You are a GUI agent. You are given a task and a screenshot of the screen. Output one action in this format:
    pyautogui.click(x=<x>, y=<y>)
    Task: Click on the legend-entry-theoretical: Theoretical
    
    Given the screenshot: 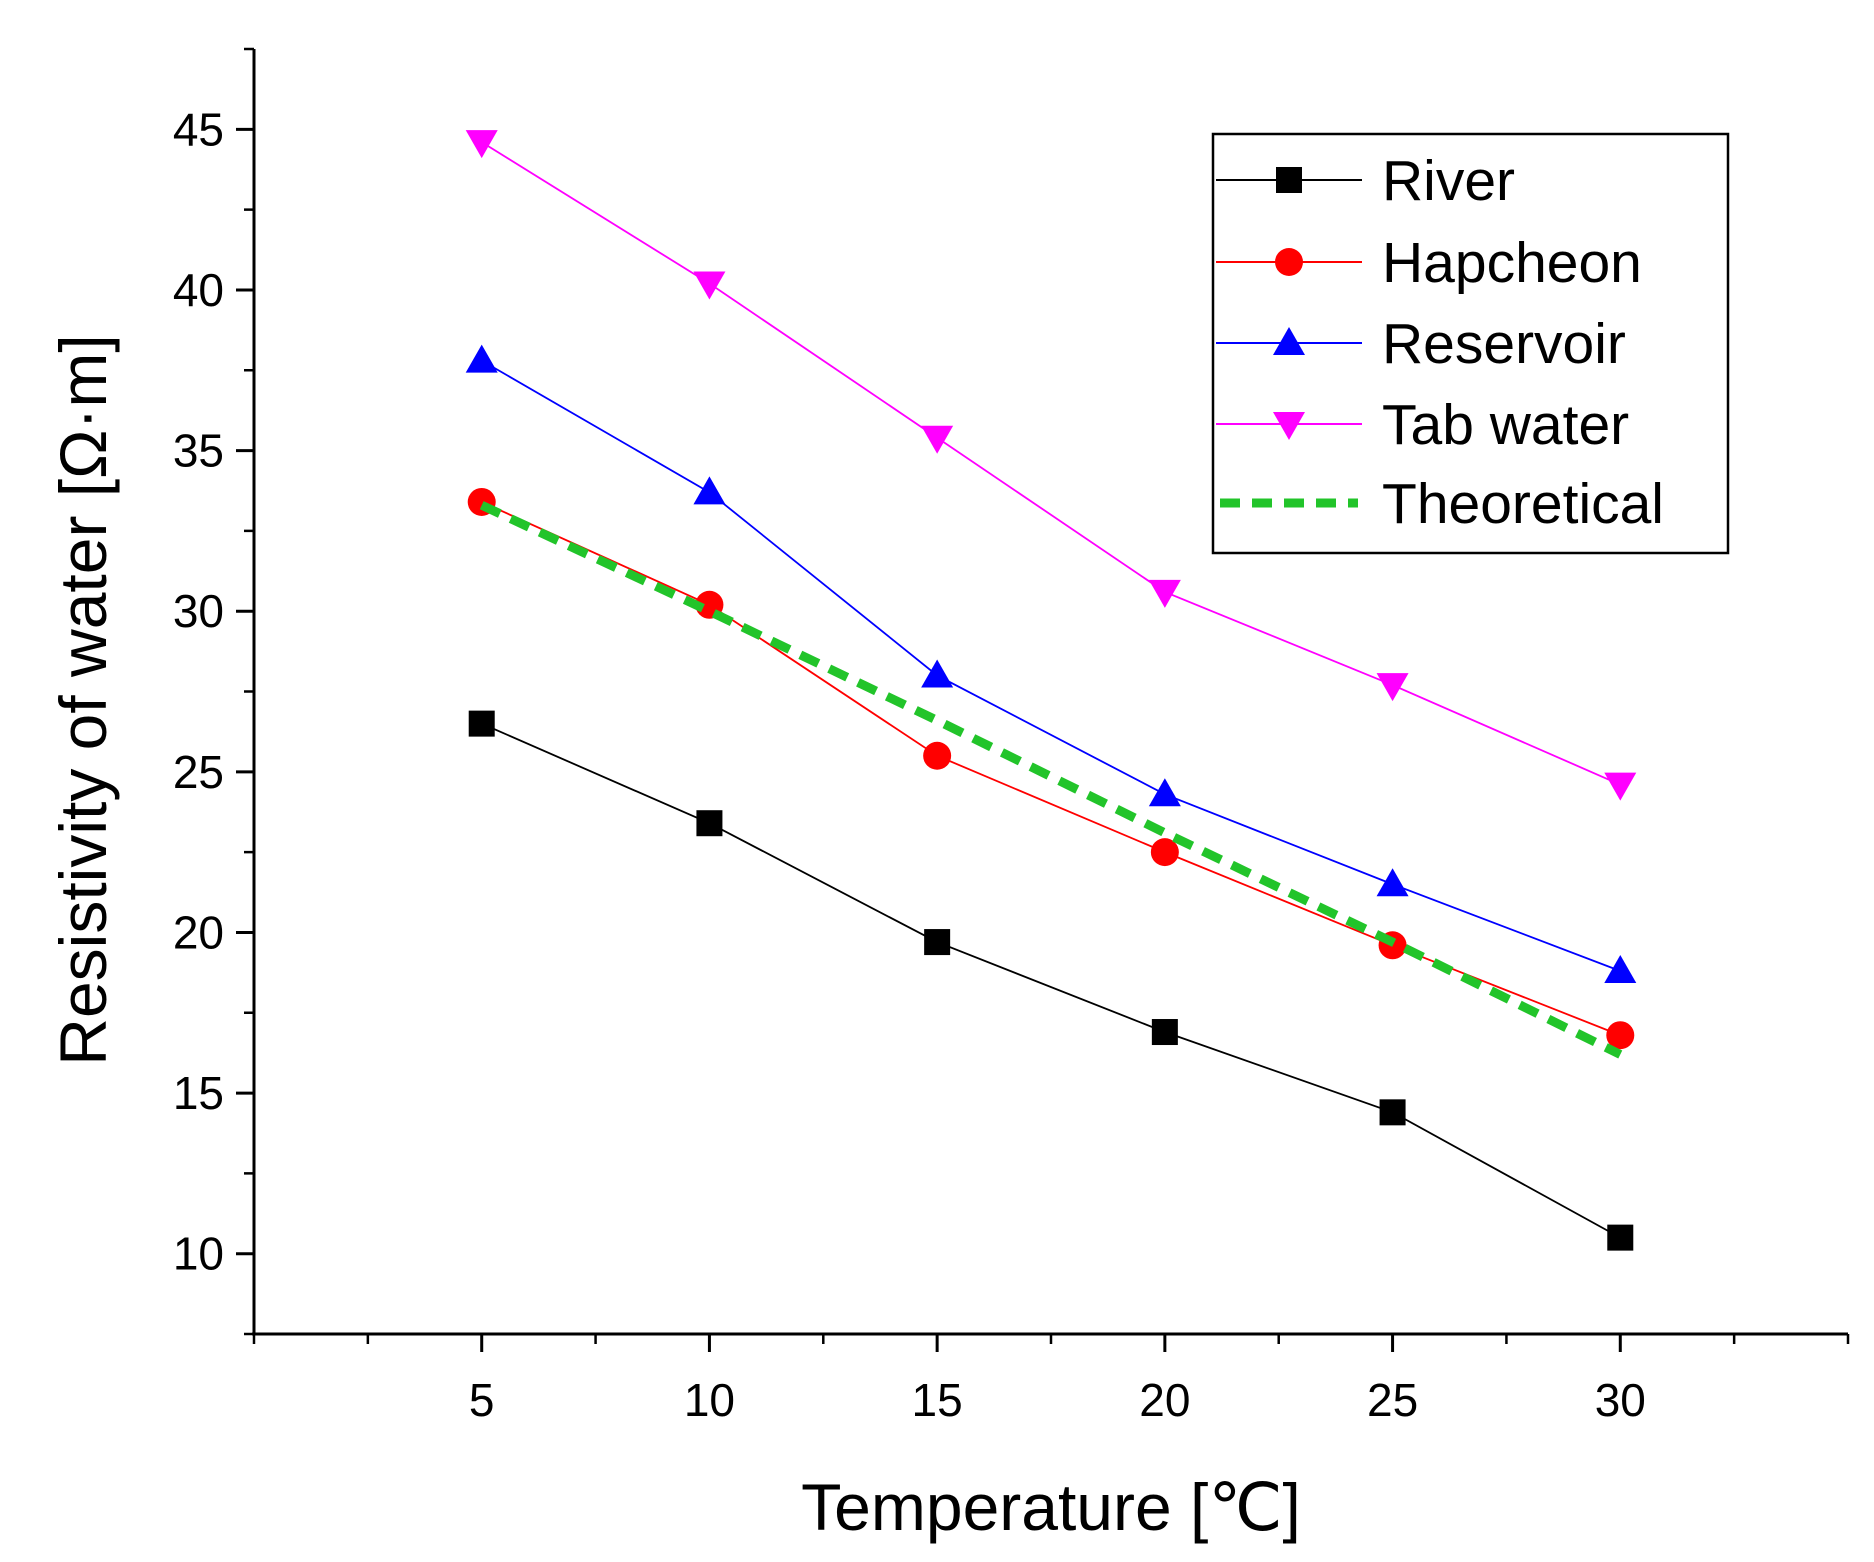 What is the action you would take?
    pyautogui.click(x=1442, y=504)
    